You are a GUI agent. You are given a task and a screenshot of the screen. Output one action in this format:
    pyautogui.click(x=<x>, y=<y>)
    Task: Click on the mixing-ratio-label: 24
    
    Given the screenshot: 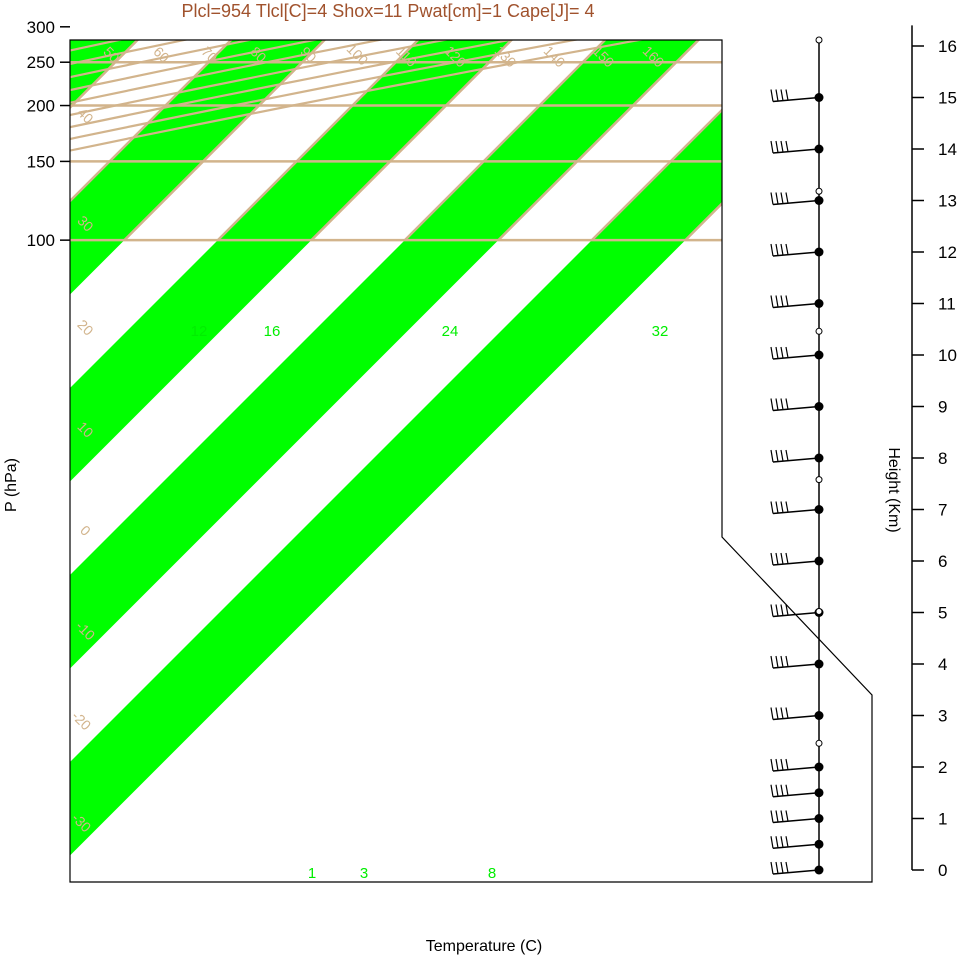 What is the action you would take?
    pyautogui.click(x=450, y=331)
    